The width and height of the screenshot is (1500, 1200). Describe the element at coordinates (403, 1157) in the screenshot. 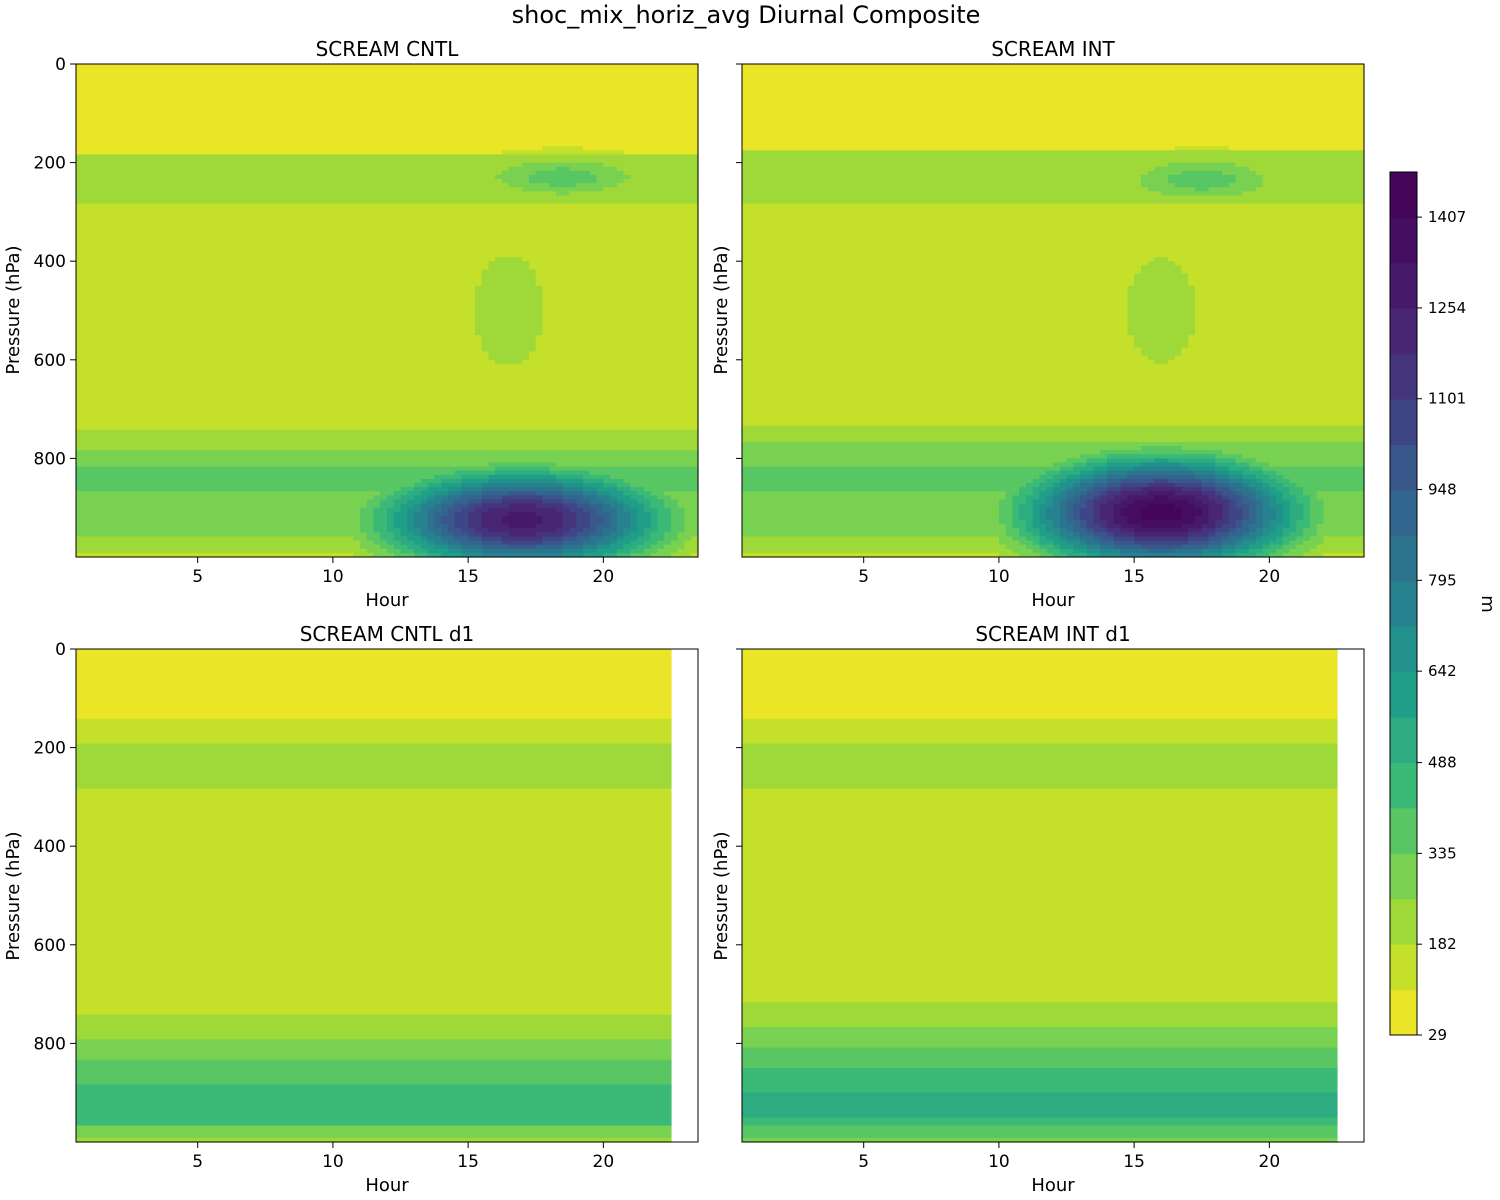

I see `x-axis-ticks: 5 10 15 20` at that location.